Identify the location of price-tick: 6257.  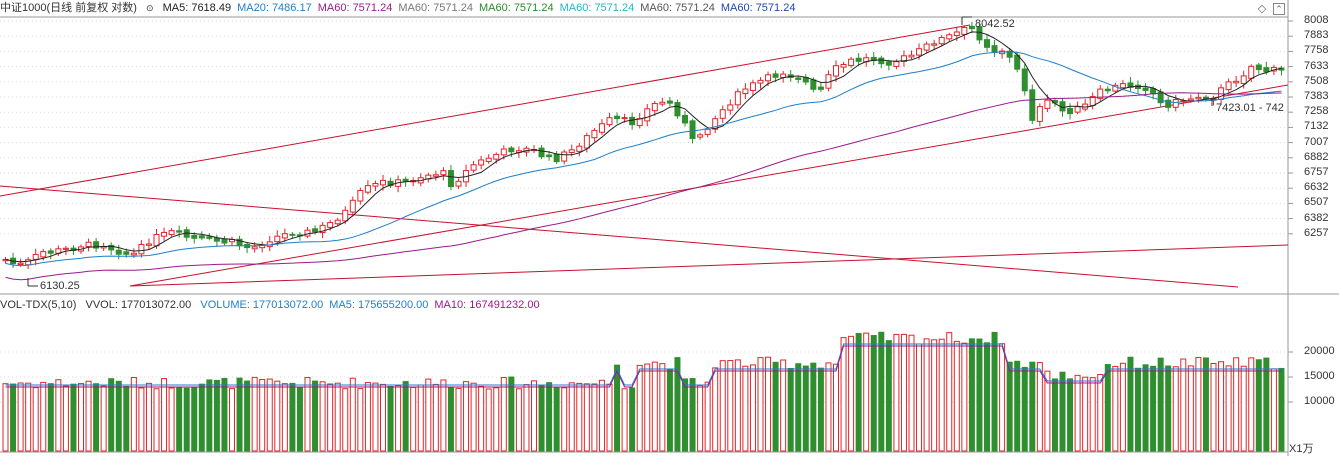
(1316, 232).